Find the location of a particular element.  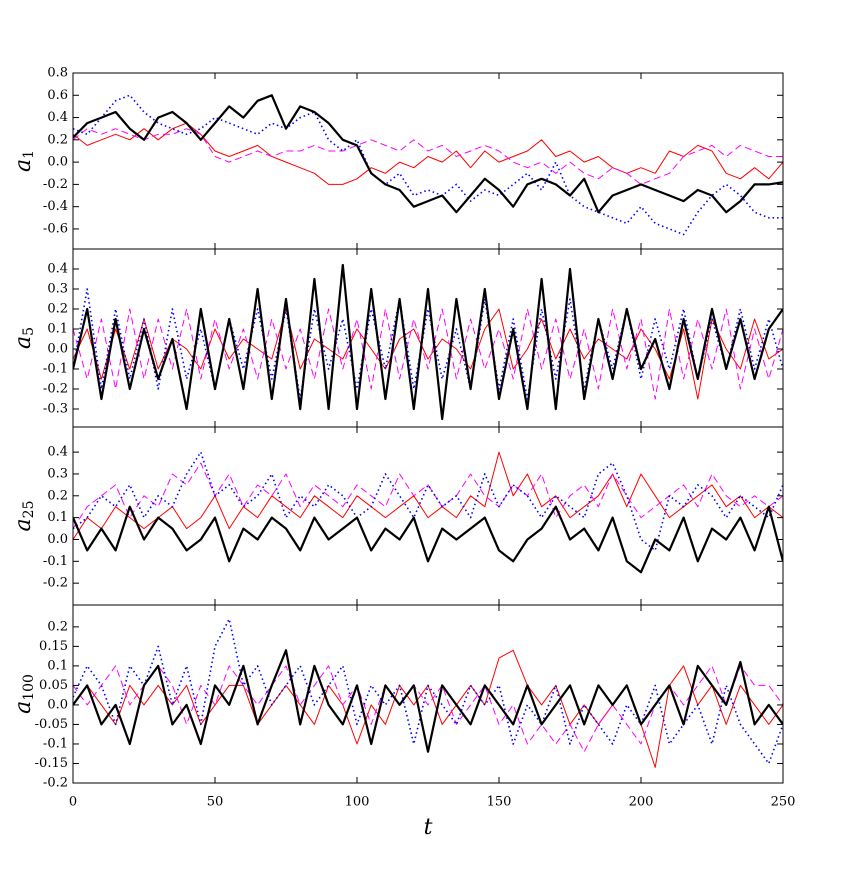

y-tick-label: -0.4 is located at coordinates (55, 206).